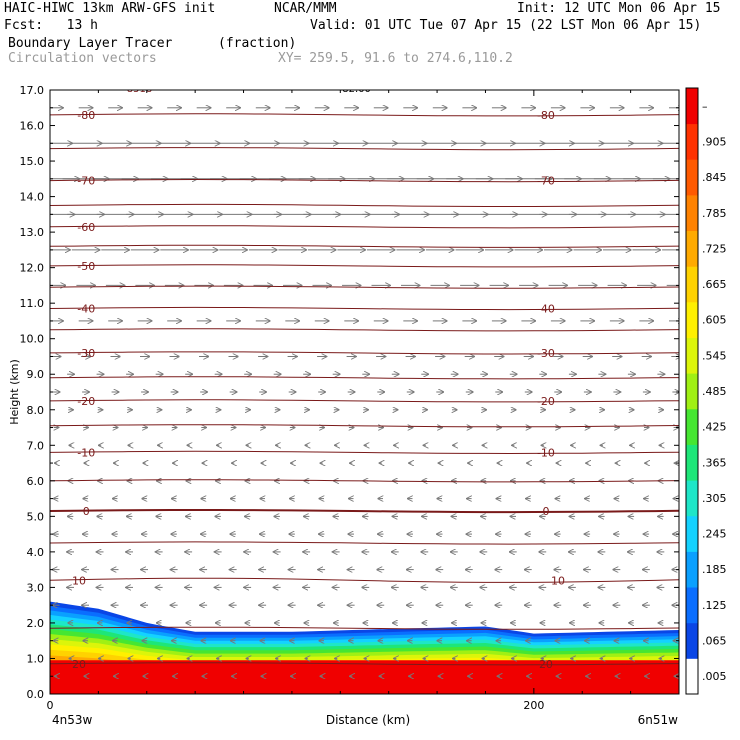  I want to click on colorbar-label: .725, so click(714, 248).